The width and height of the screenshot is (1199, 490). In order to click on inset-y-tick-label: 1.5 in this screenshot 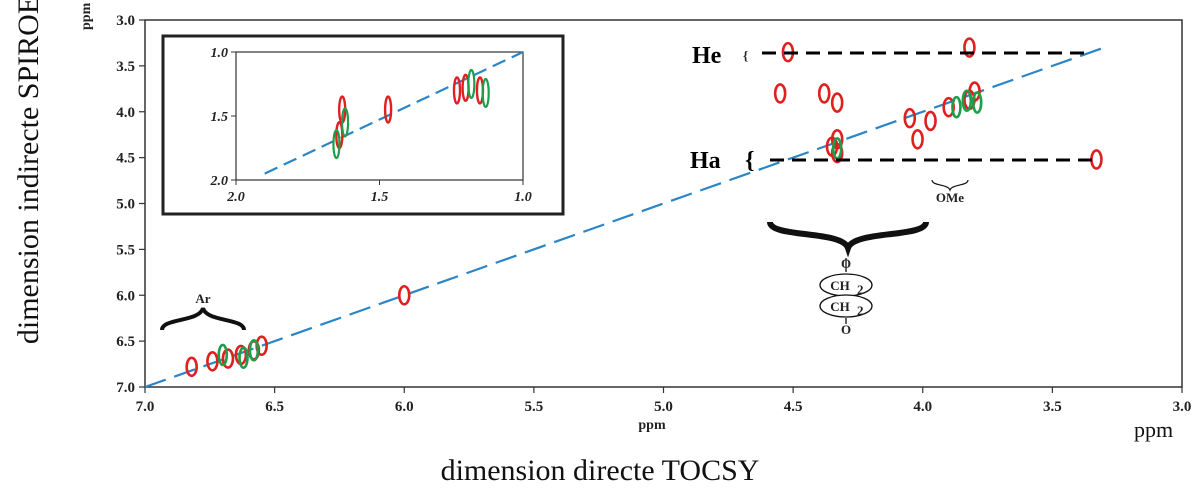, I will do `click(220, 117)`.